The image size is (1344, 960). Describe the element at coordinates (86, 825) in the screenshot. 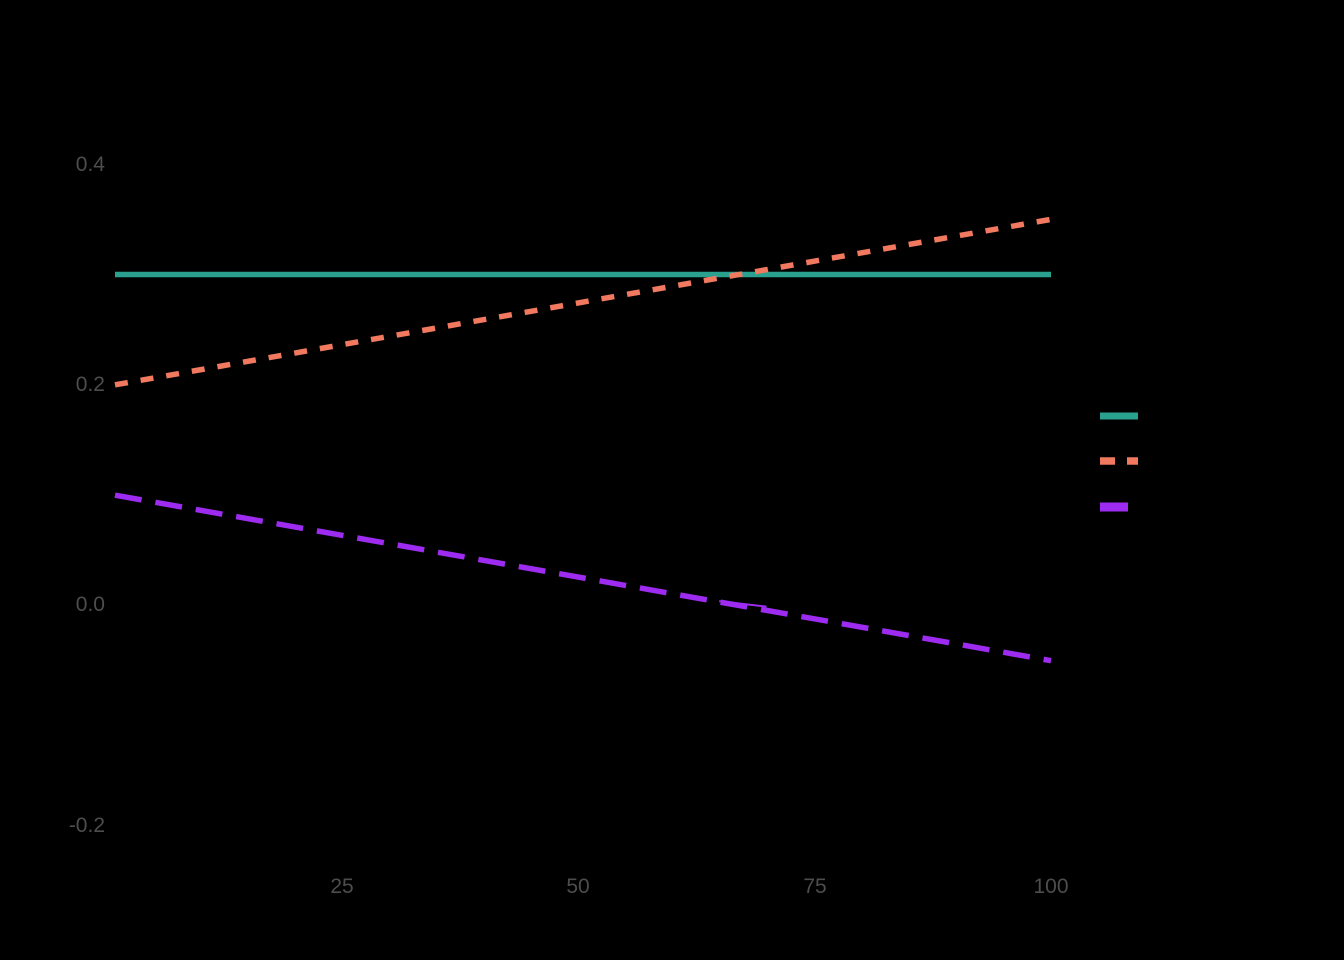

I see `y-tick-label--0.2: -0.2` at that location.